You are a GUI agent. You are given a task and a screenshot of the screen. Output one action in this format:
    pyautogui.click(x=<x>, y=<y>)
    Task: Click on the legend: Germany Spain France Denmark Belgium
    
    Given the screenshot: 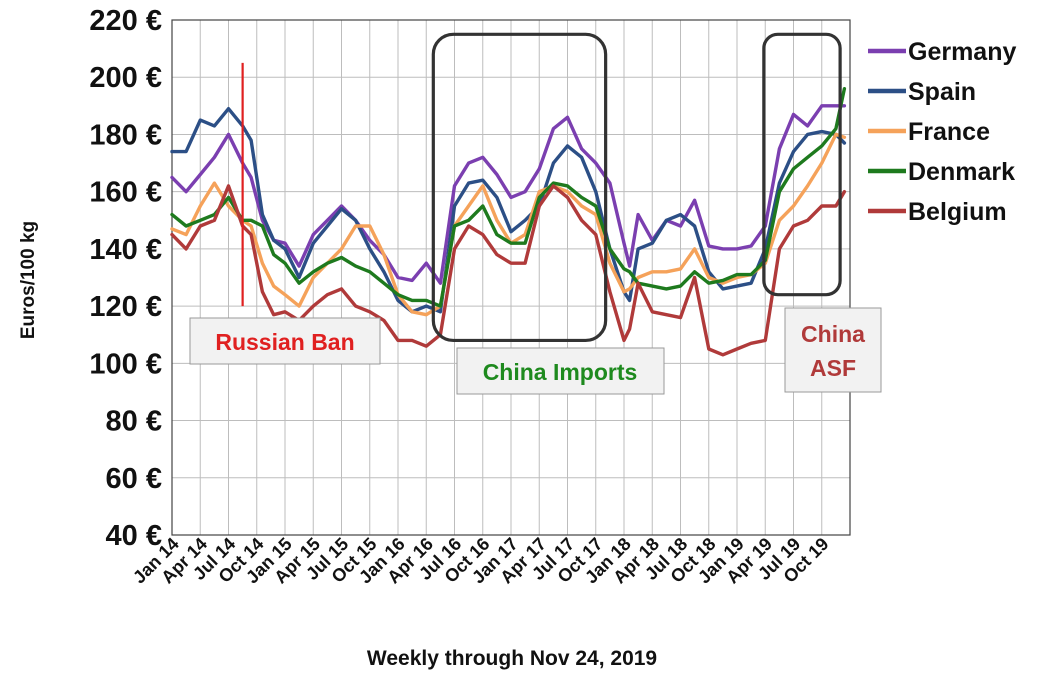 What is the action you would take?
    pyautogui.click(x=942, y=132)
    